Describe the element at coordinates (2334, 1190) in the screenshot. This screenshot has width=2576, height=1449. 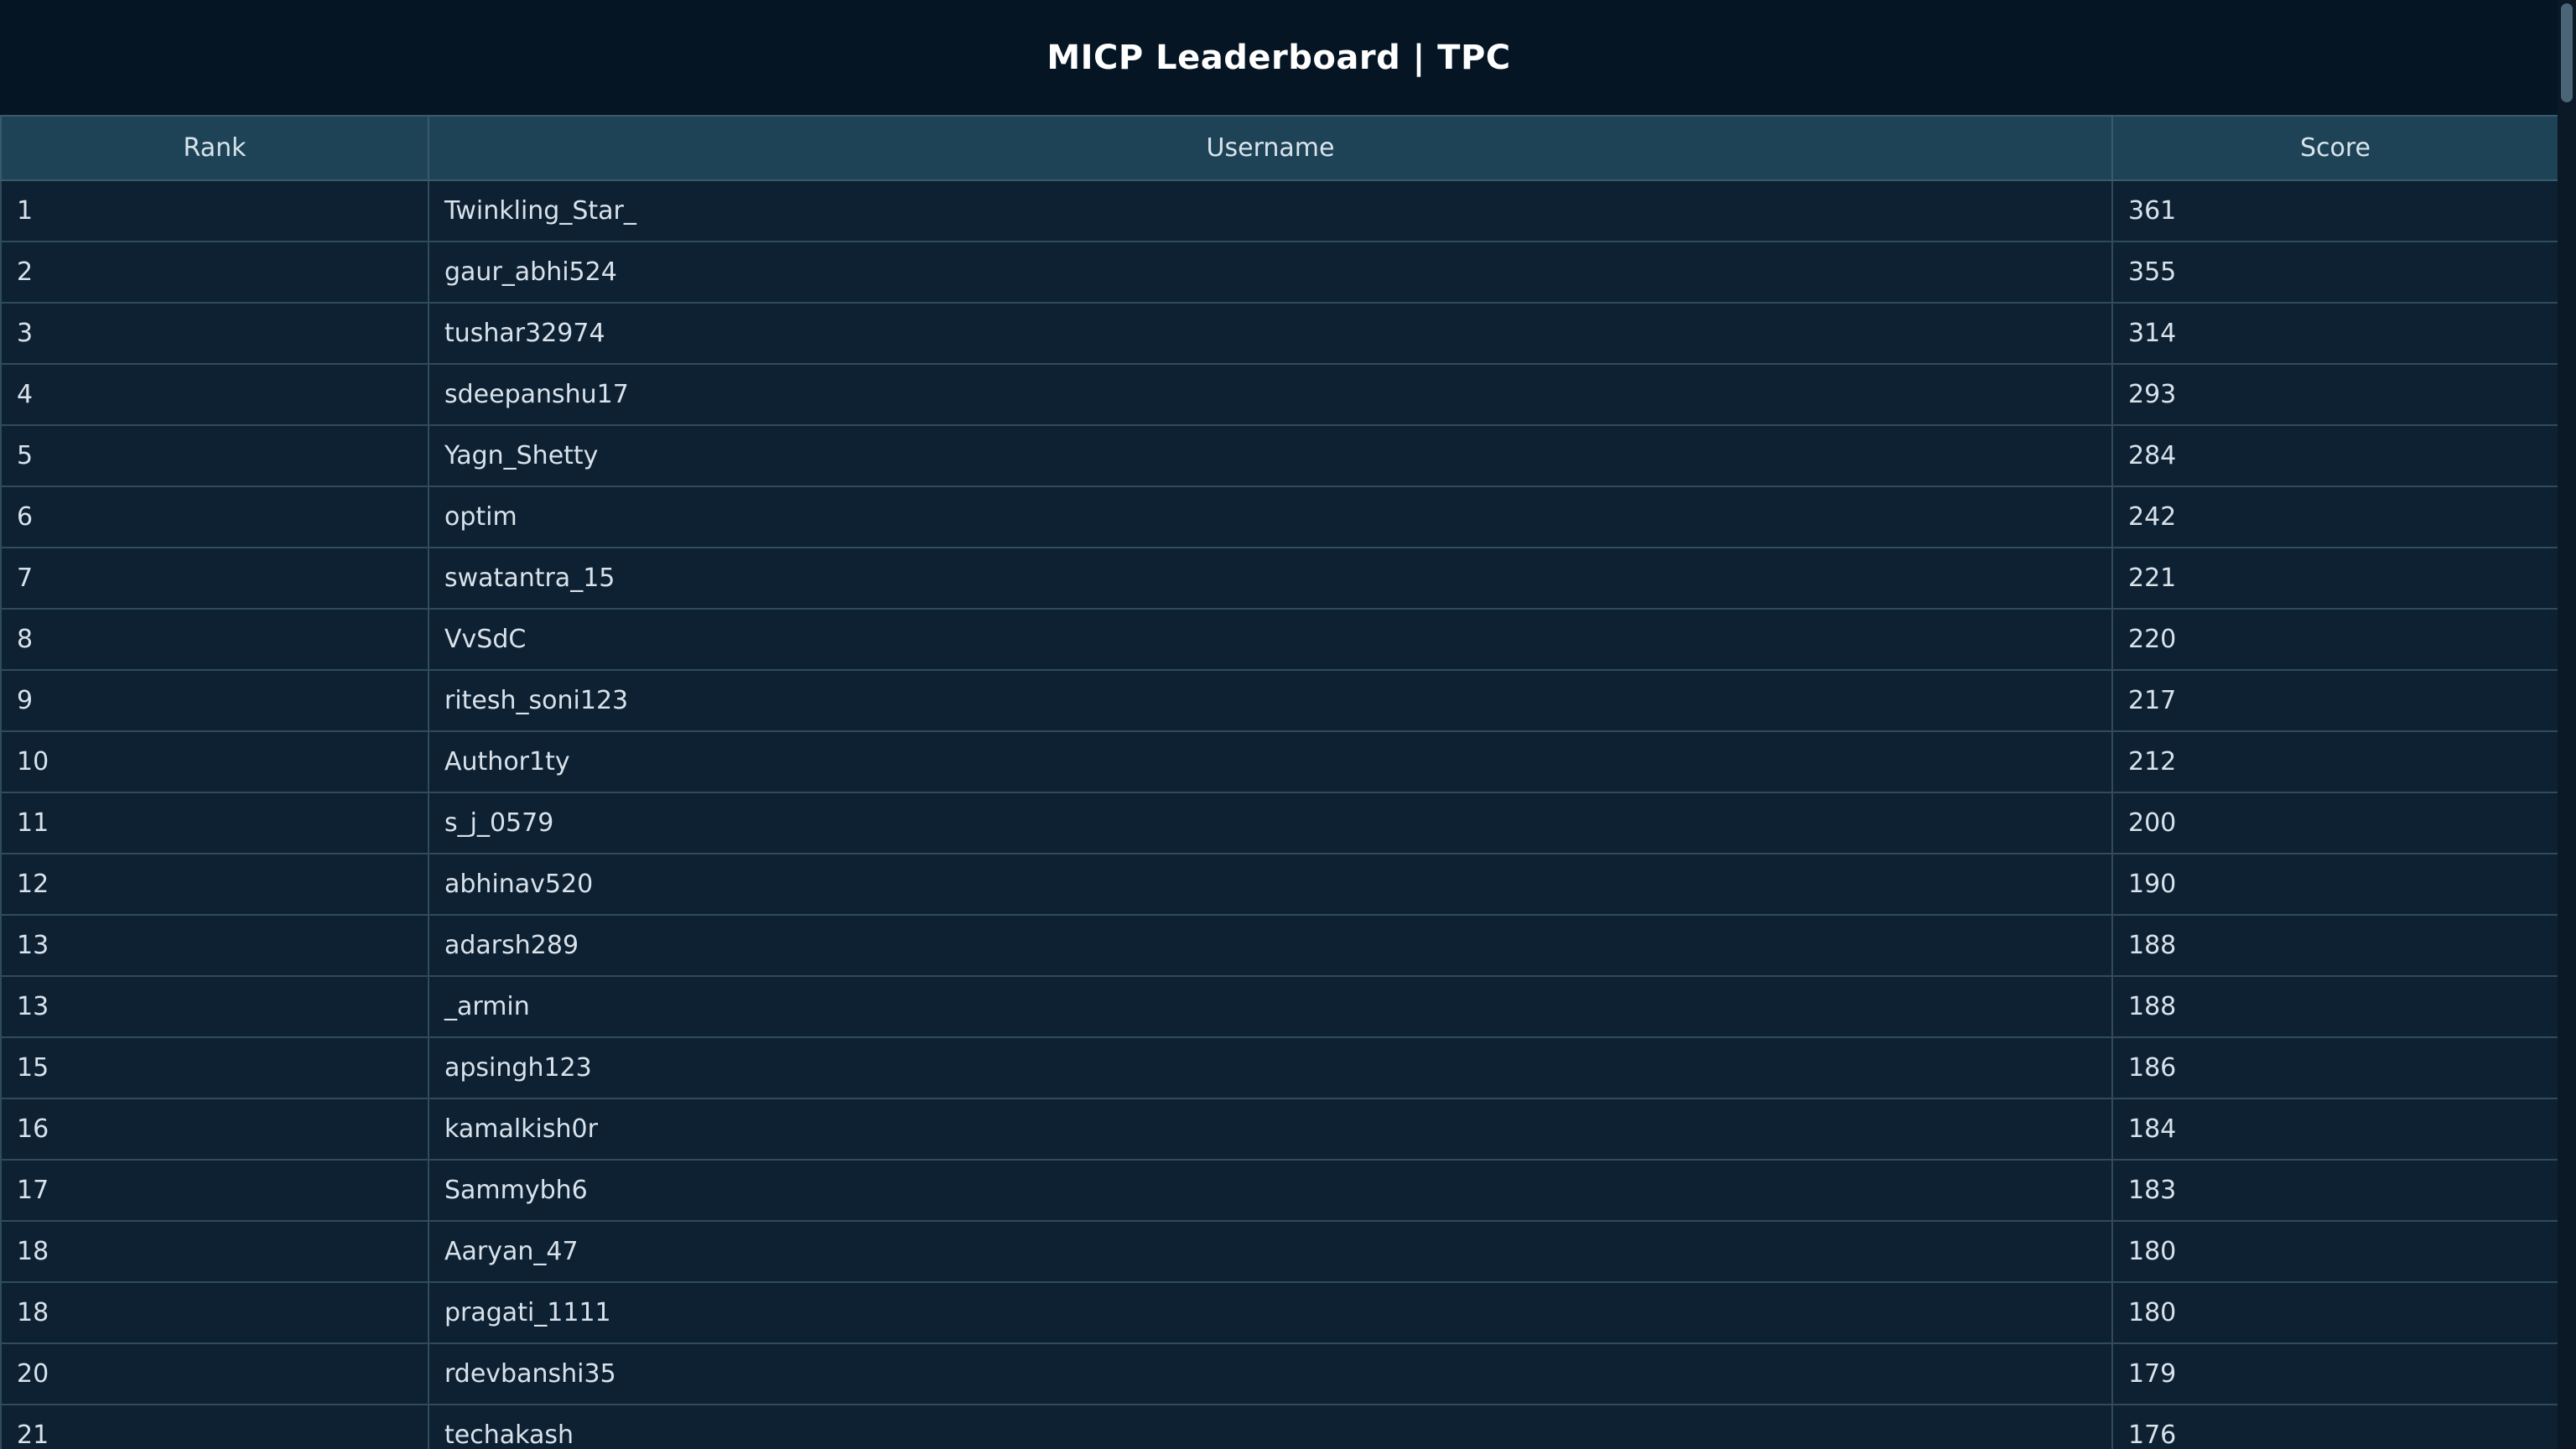
I see `score-cell: 183` at that location.